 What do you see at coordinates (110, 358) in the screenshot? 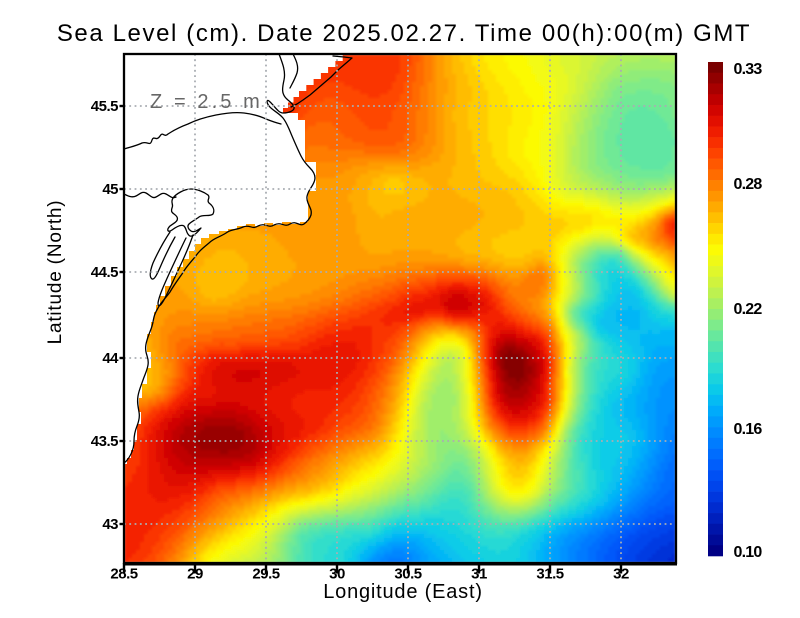
I see `svg-text: 44` at bounding box center [110, 358].